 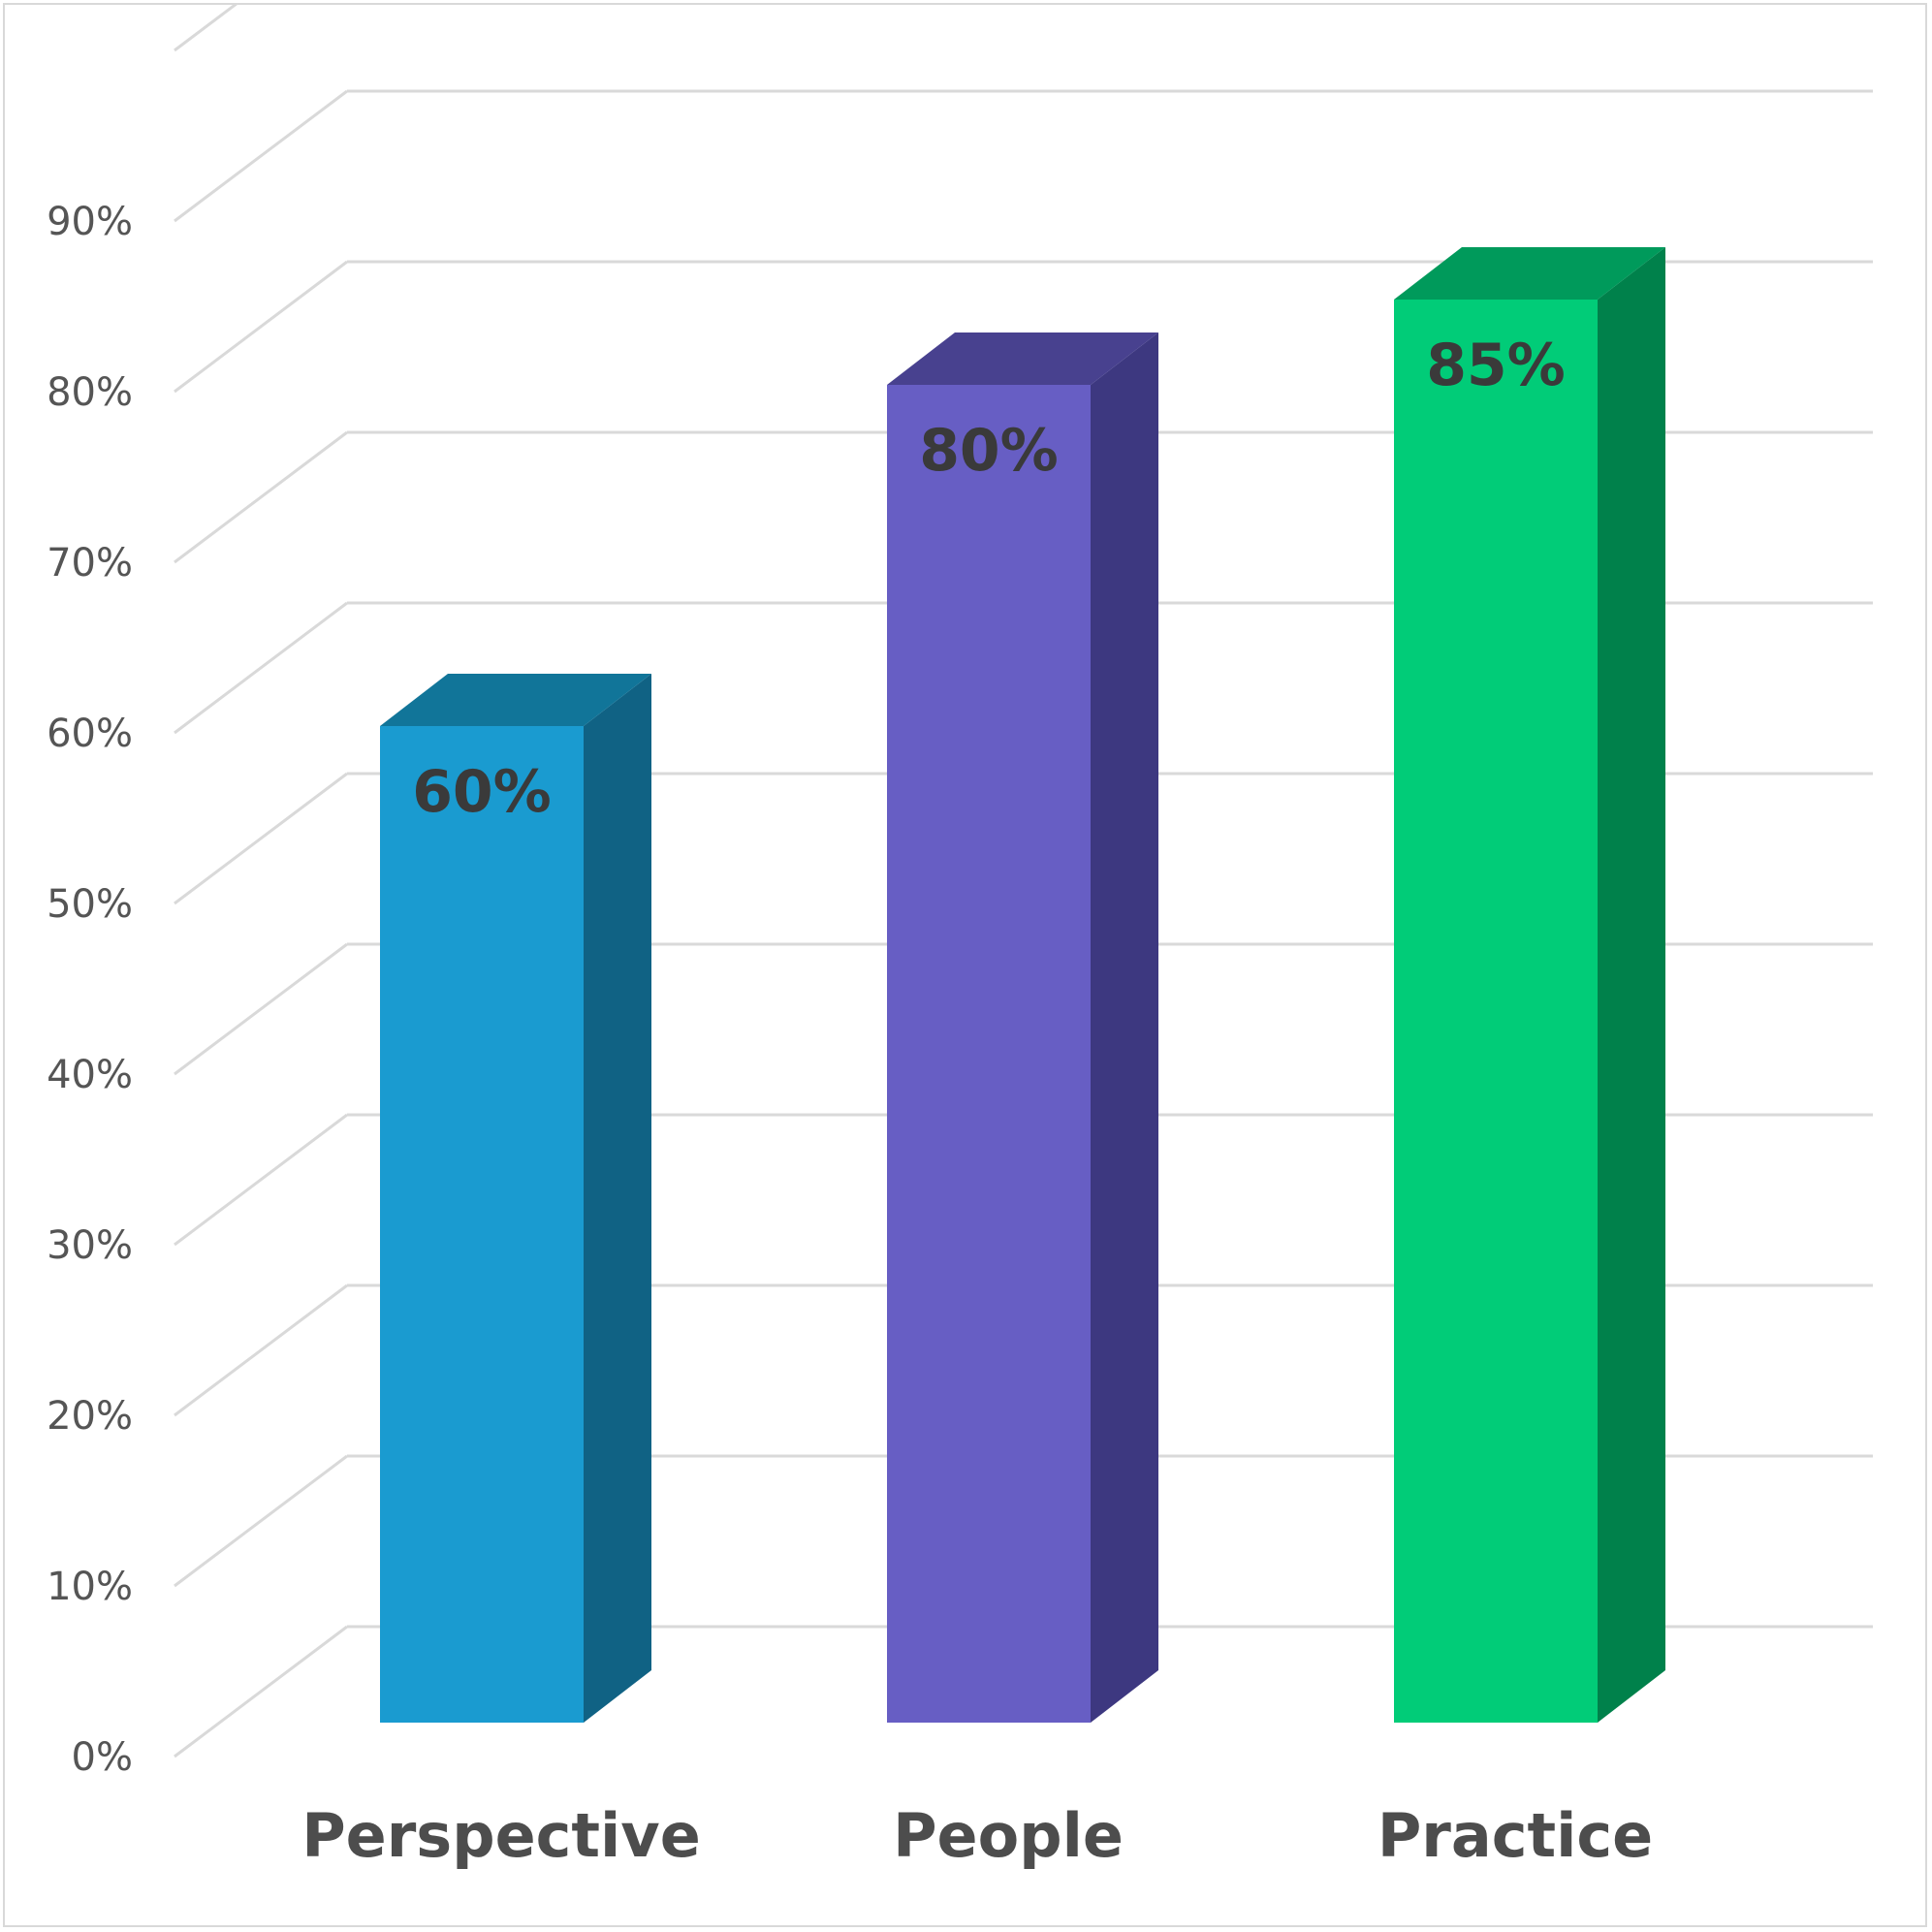 I want to click on bar-people: 80%, so click(x=1023, y=1028).